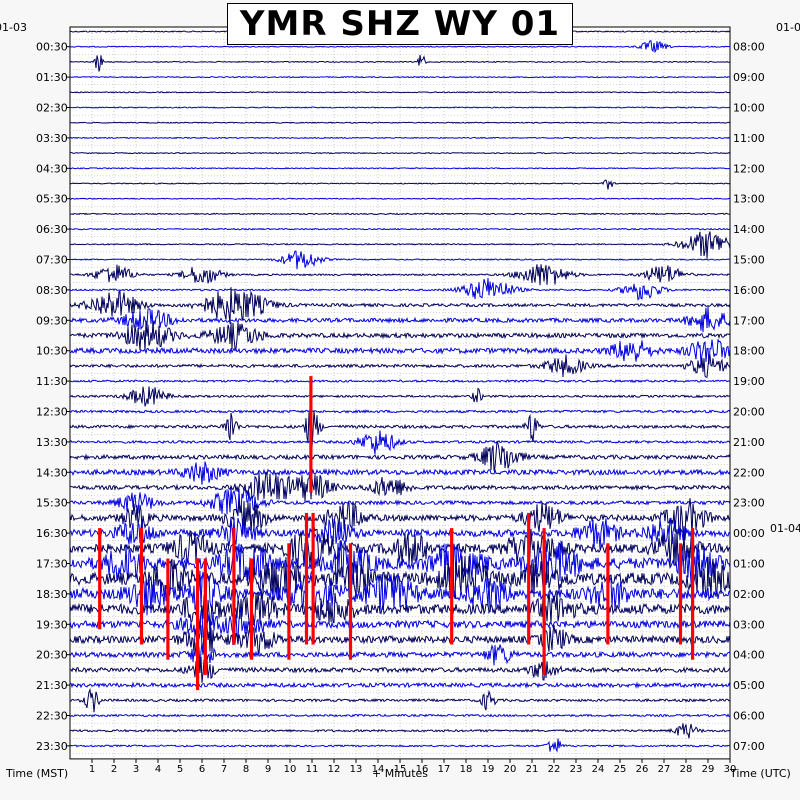 This screenshot has height=800, width=800. Describe the element at coordinates (290, 769) in the screenshot. I see `x-tick-label: 10` at that location.